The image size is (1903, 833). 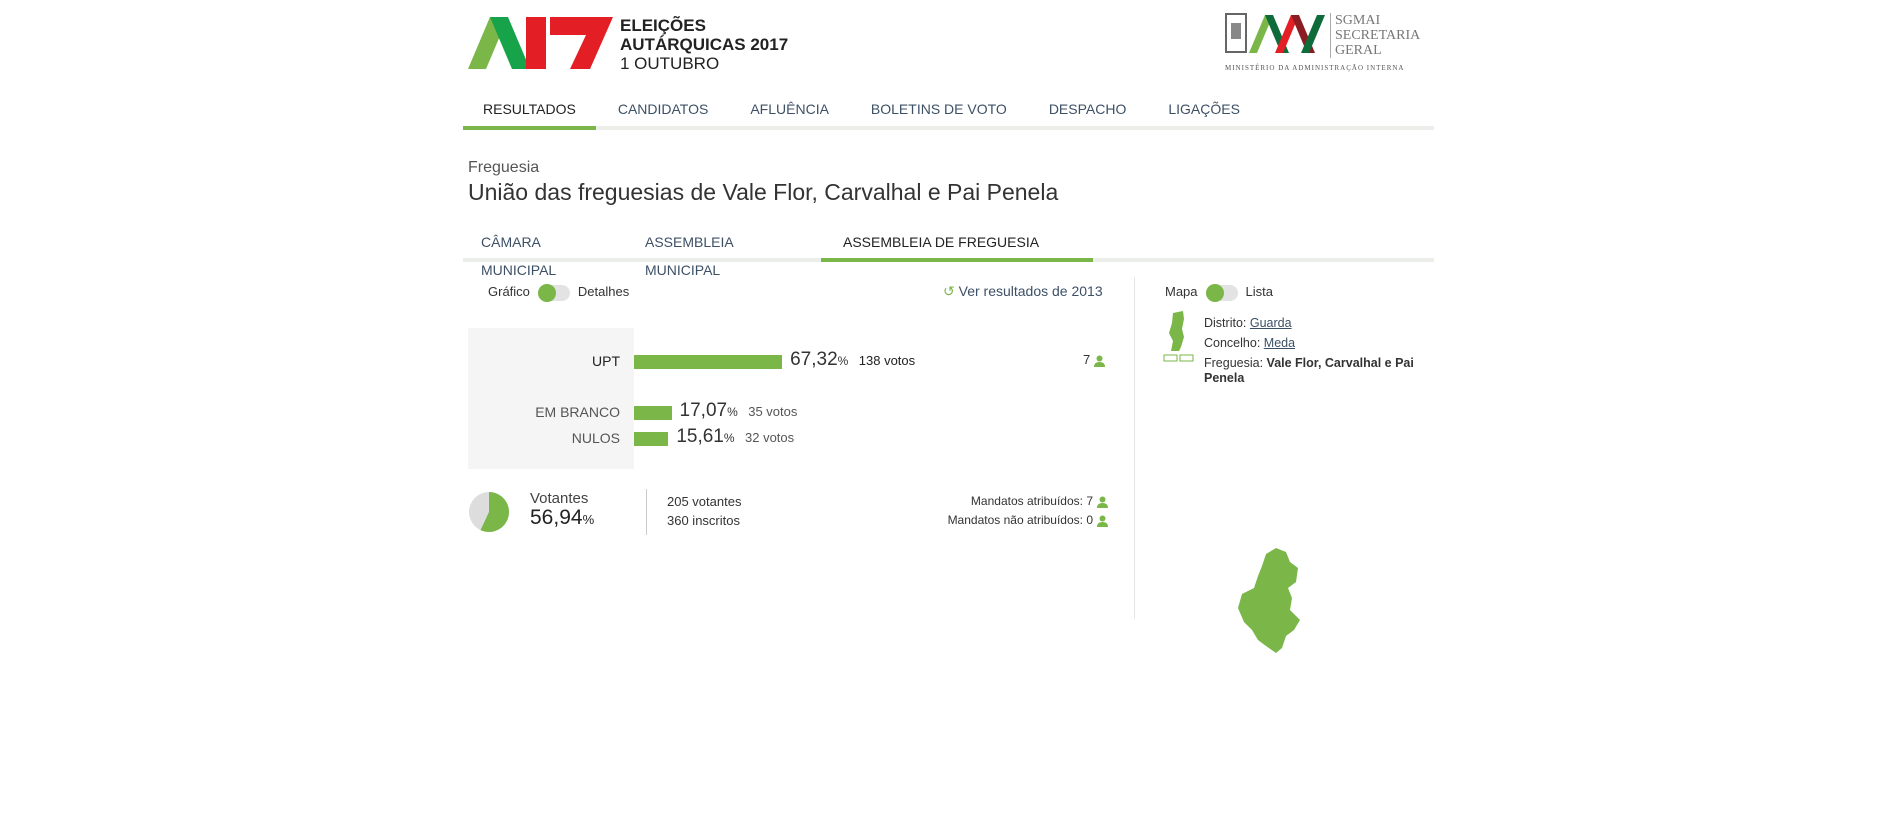 What do you see at coordinates (739, 411) in the screenshot?
I see `result-values: 17,07% 35 votos` at bounding box center [739, 411].